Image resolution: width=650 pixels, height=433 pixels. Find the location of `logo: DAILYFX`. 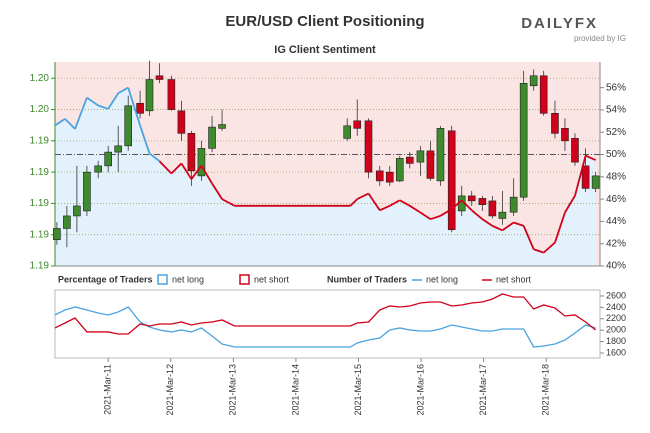

logo: DAILYFX is located at coordinates (559, 23).